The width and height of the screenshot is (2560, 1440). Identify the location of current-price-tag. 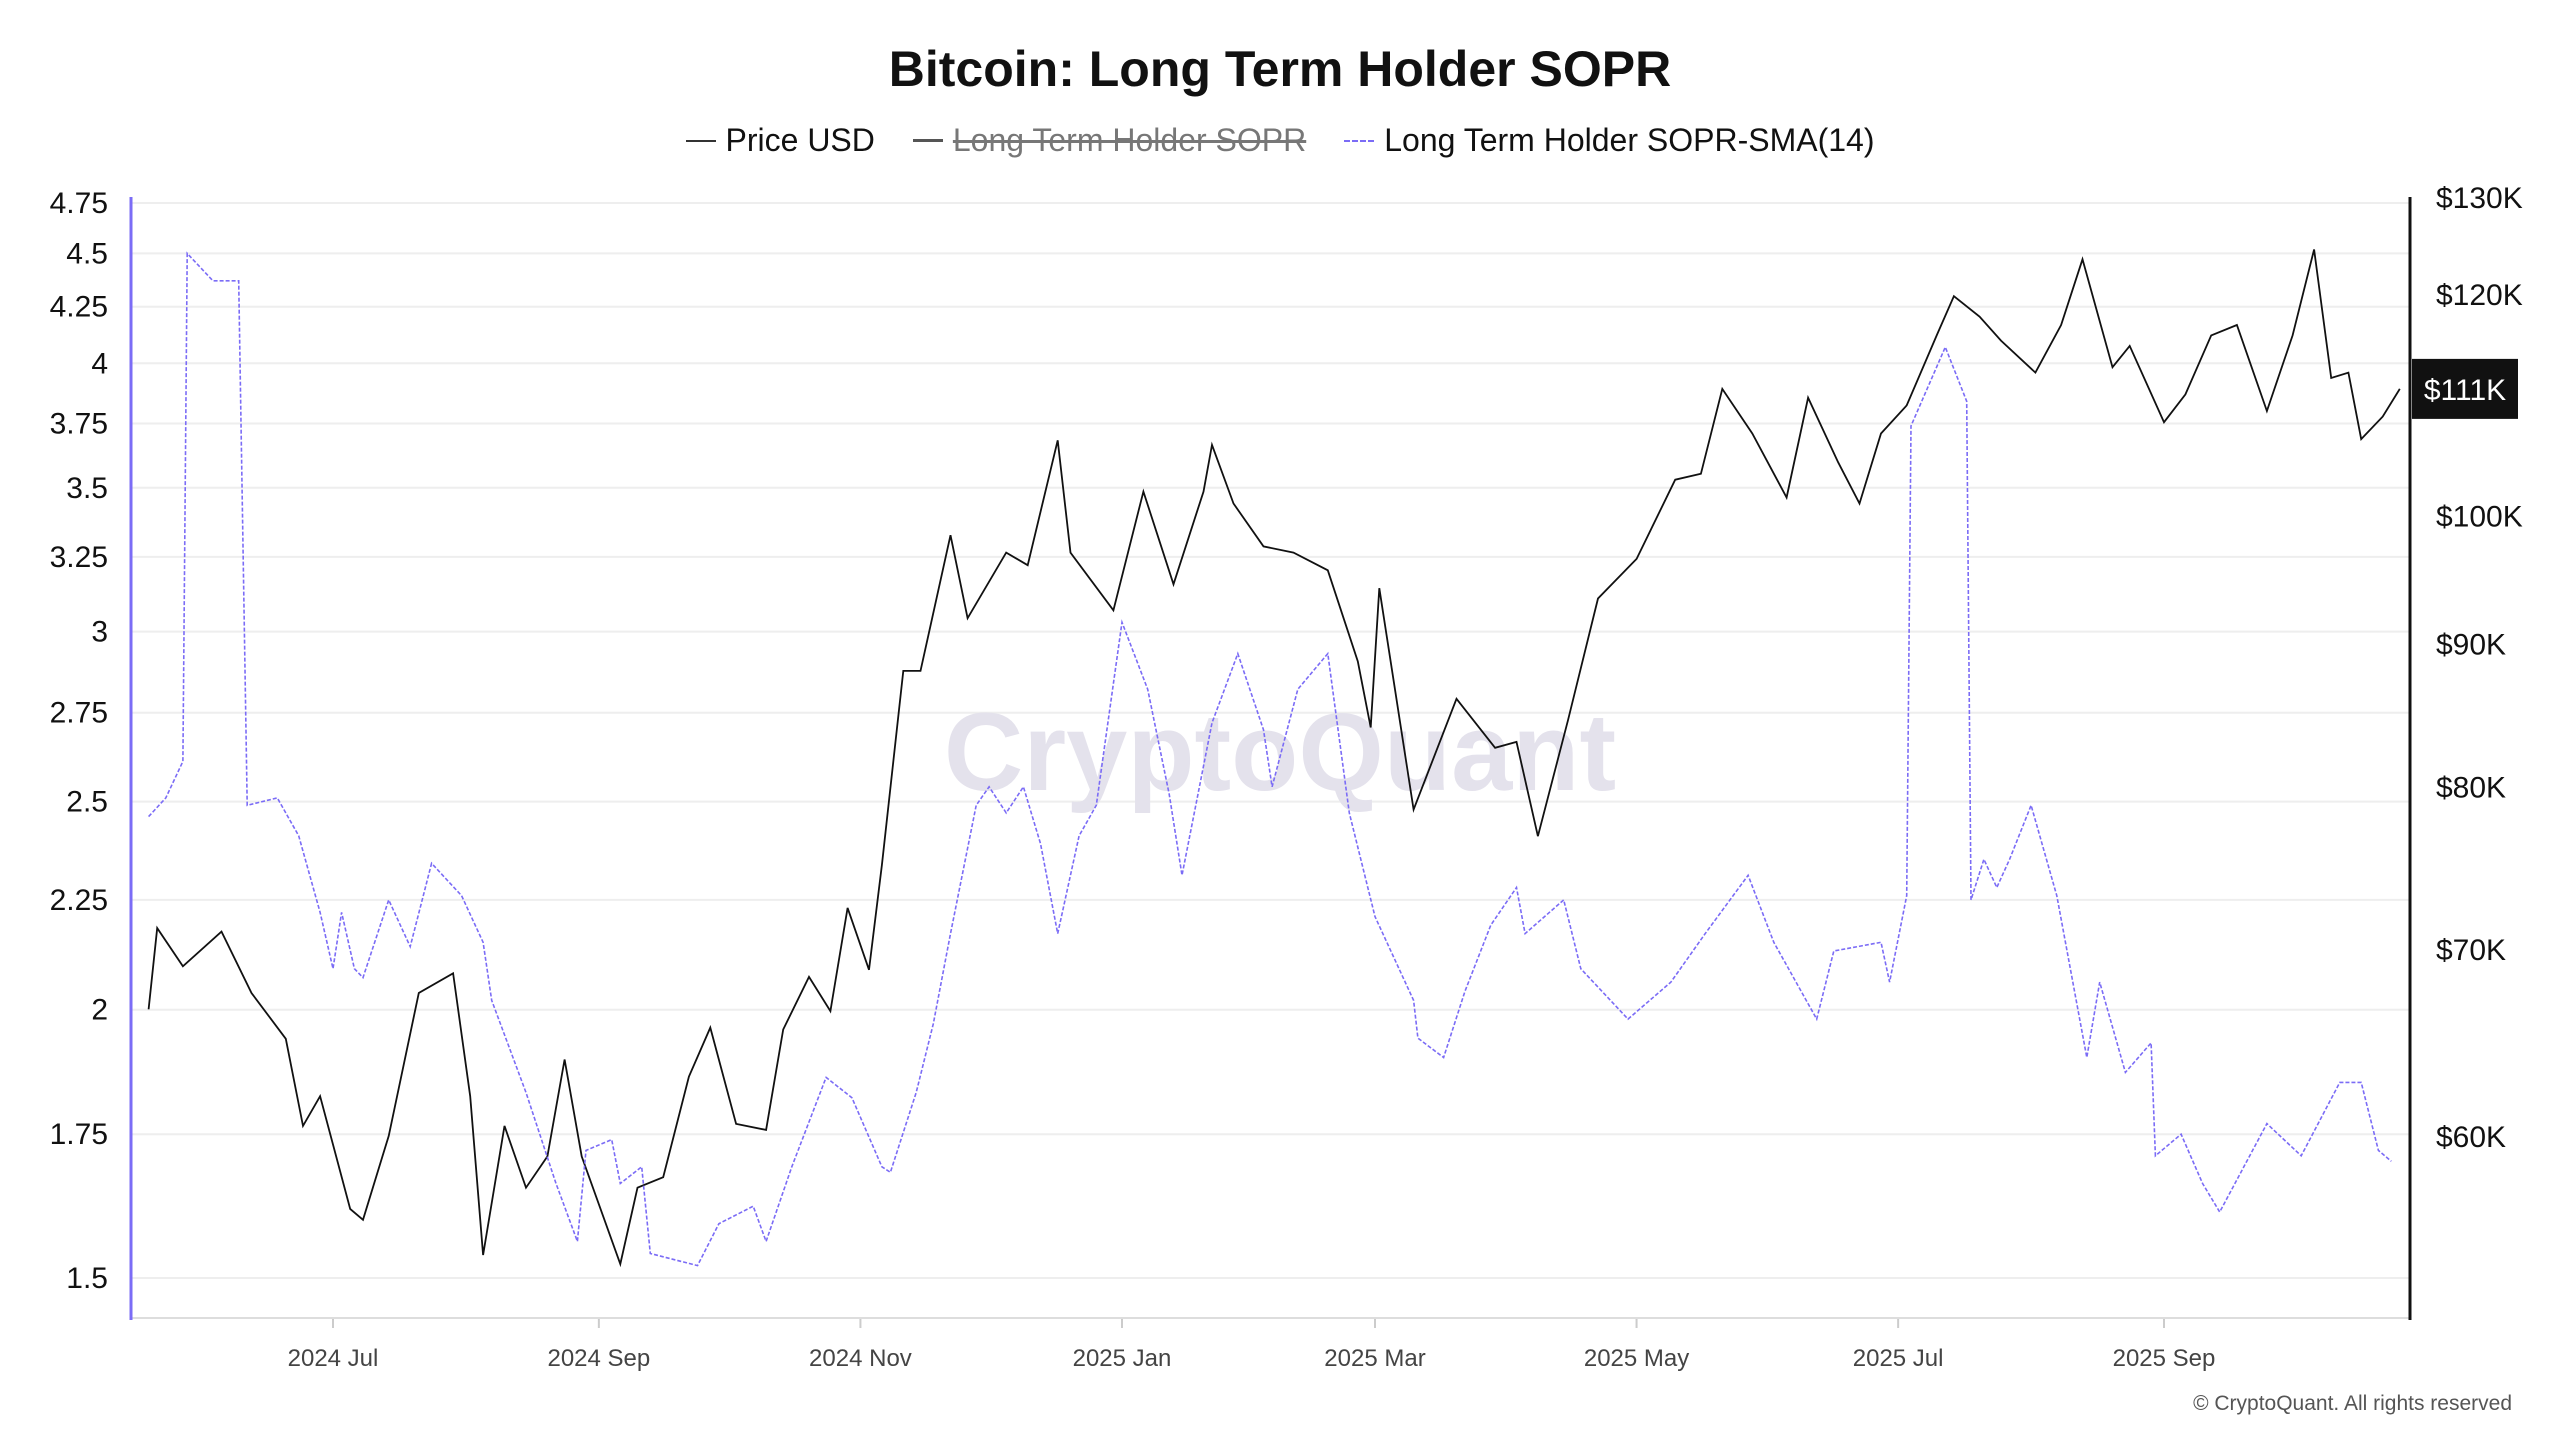
(2465, 388).